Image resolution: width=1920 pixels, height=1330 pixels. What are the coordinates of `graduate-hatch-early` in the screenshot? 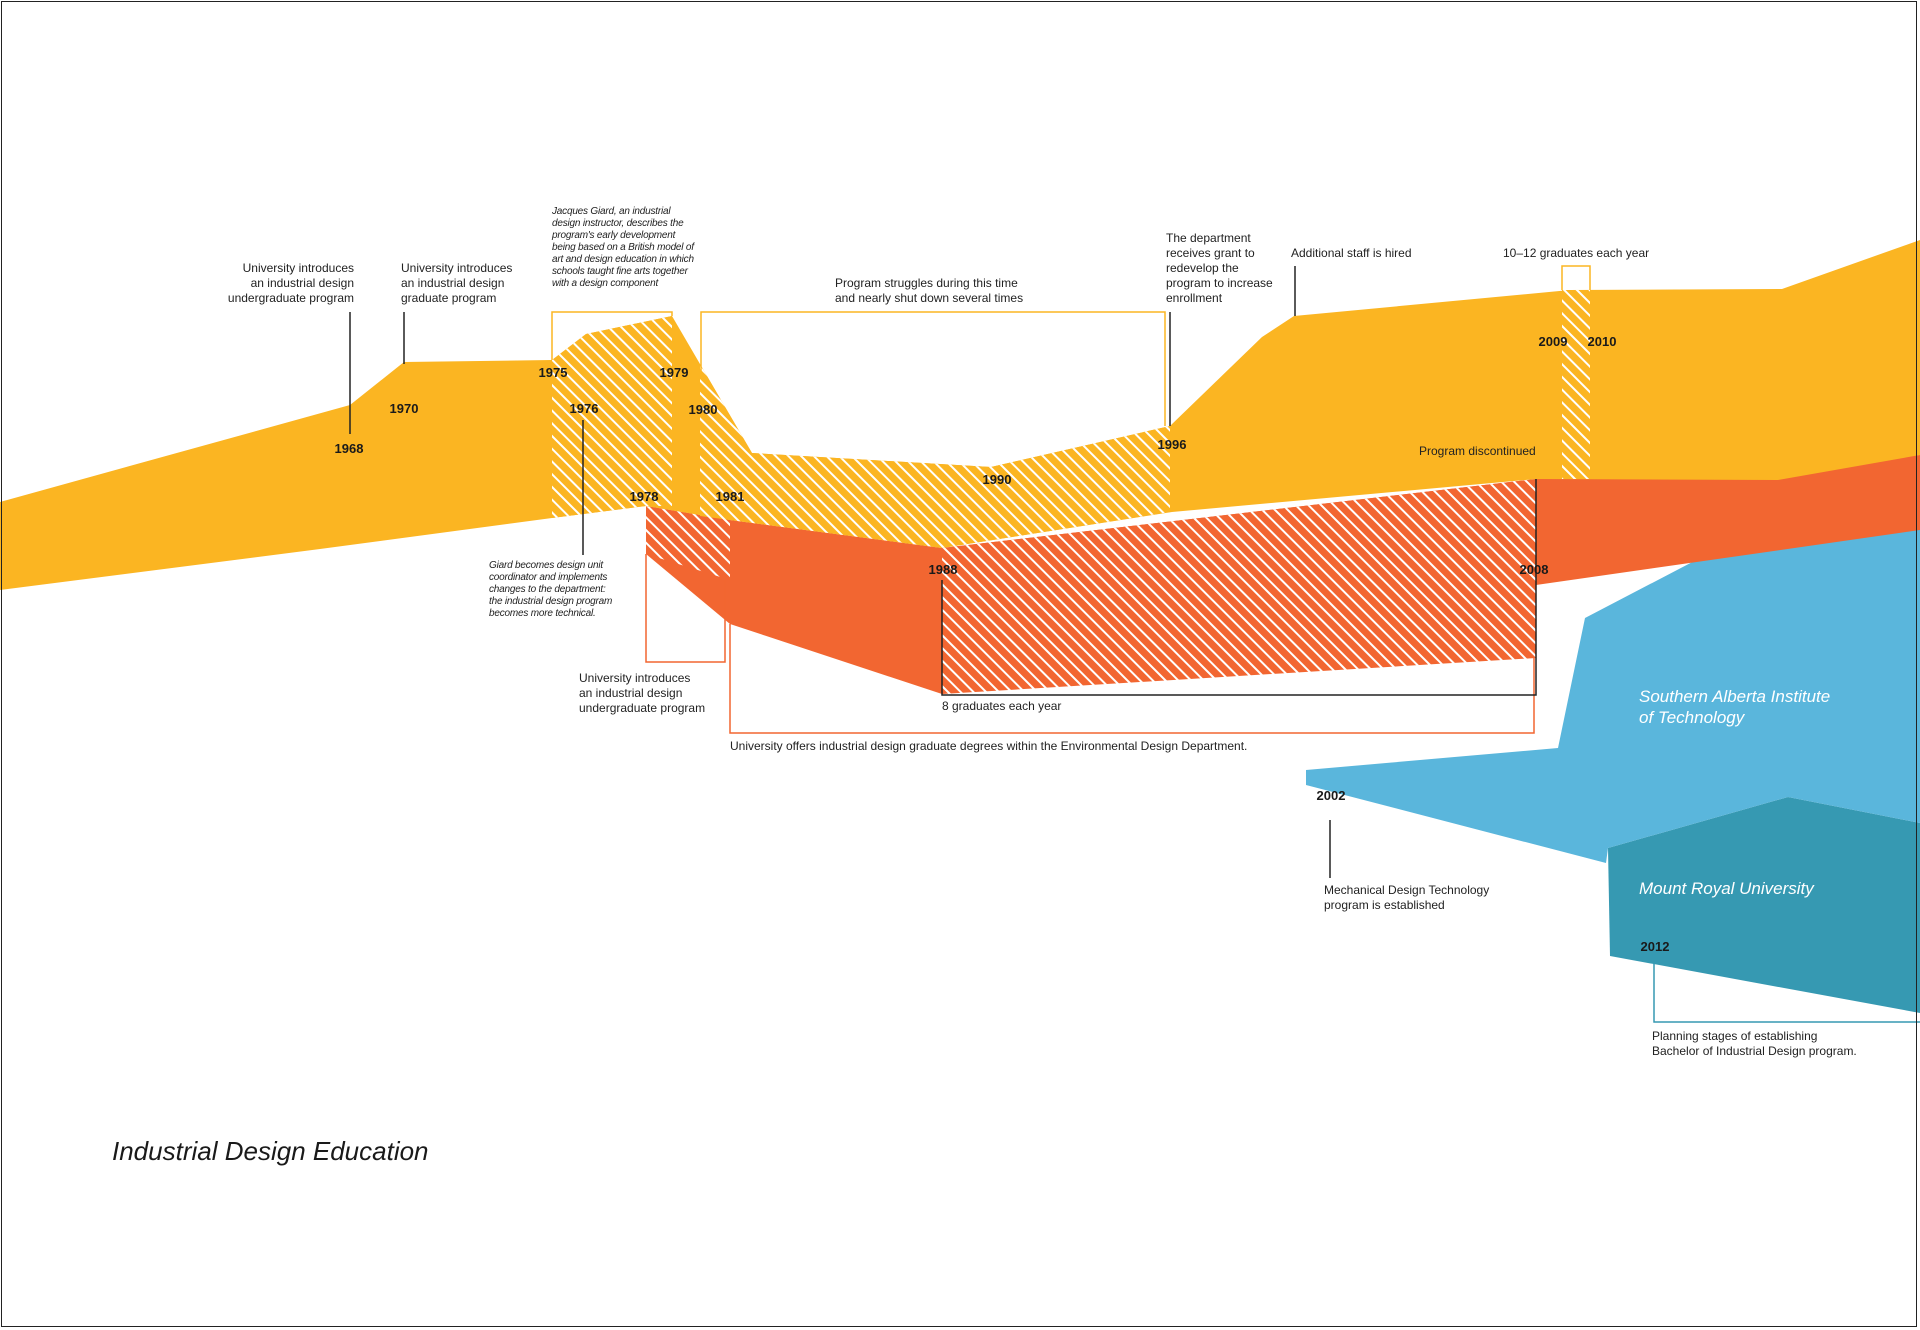 It's located at (688, 543).